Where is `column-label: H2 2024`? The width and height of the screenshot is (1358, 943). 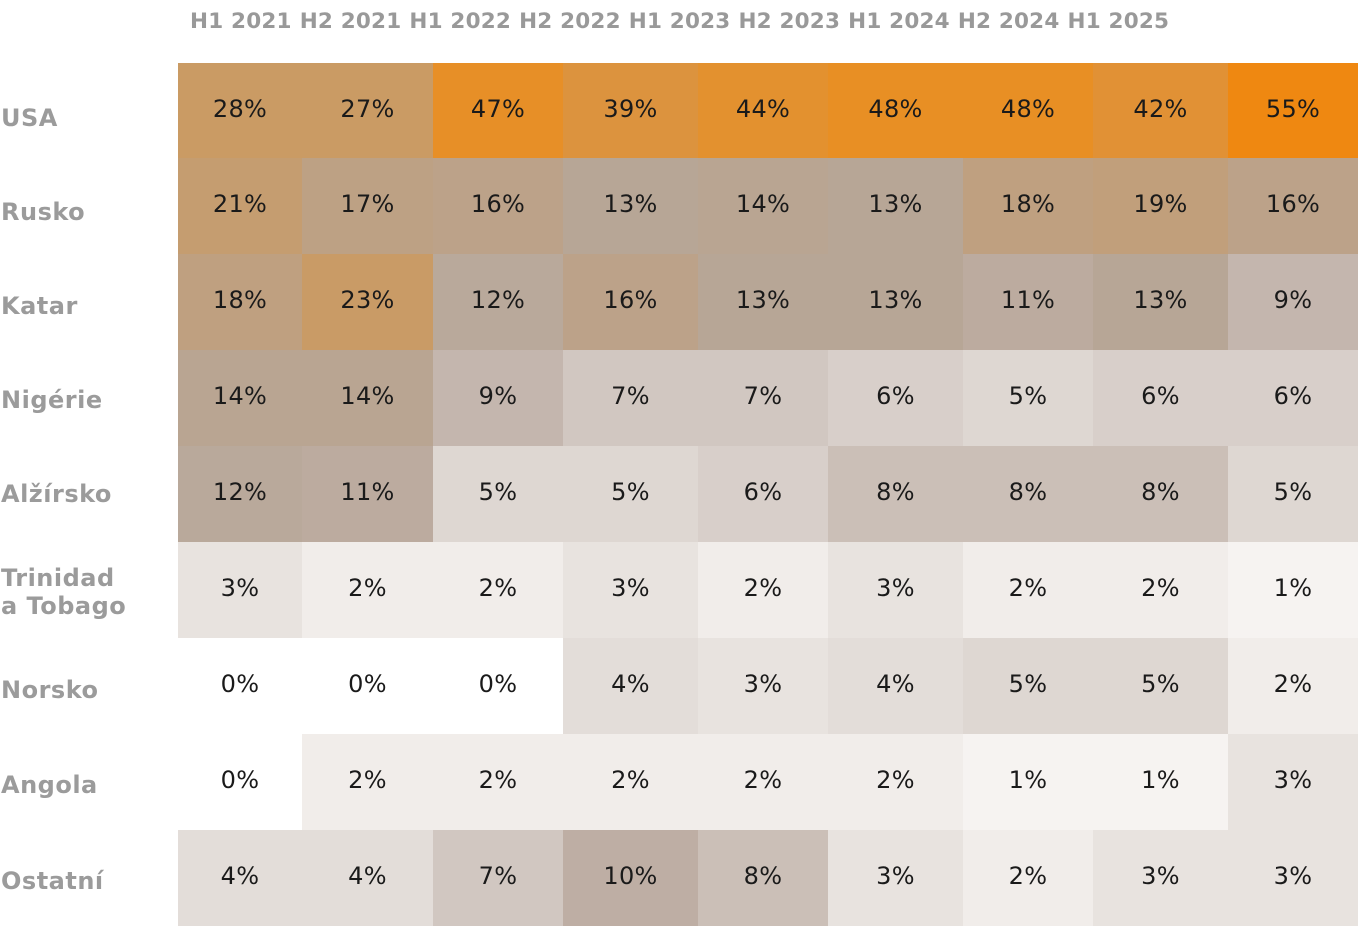 column-label: H2 2024 is located at coordinates (1008, 21).